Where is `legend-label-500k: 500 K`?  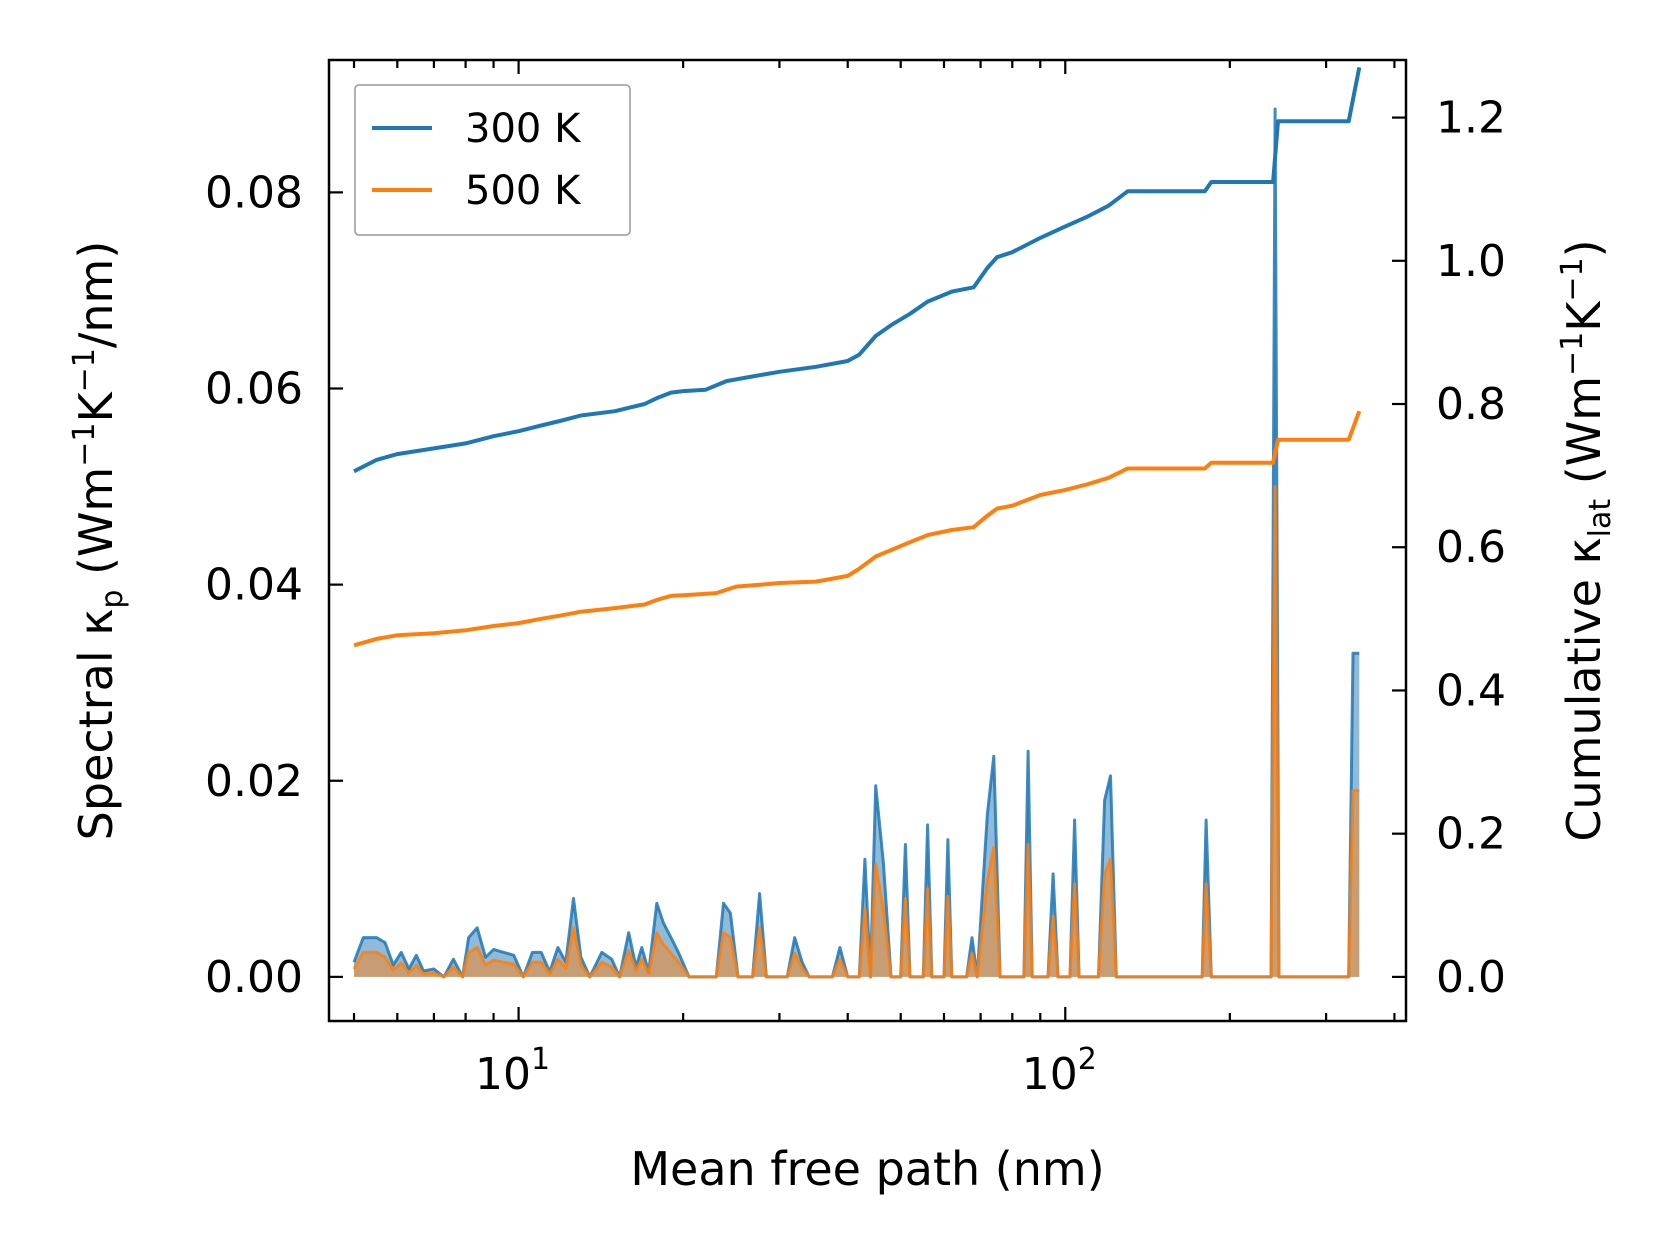
legend-label-500k: 500 K is located at coordinates (523, 191).